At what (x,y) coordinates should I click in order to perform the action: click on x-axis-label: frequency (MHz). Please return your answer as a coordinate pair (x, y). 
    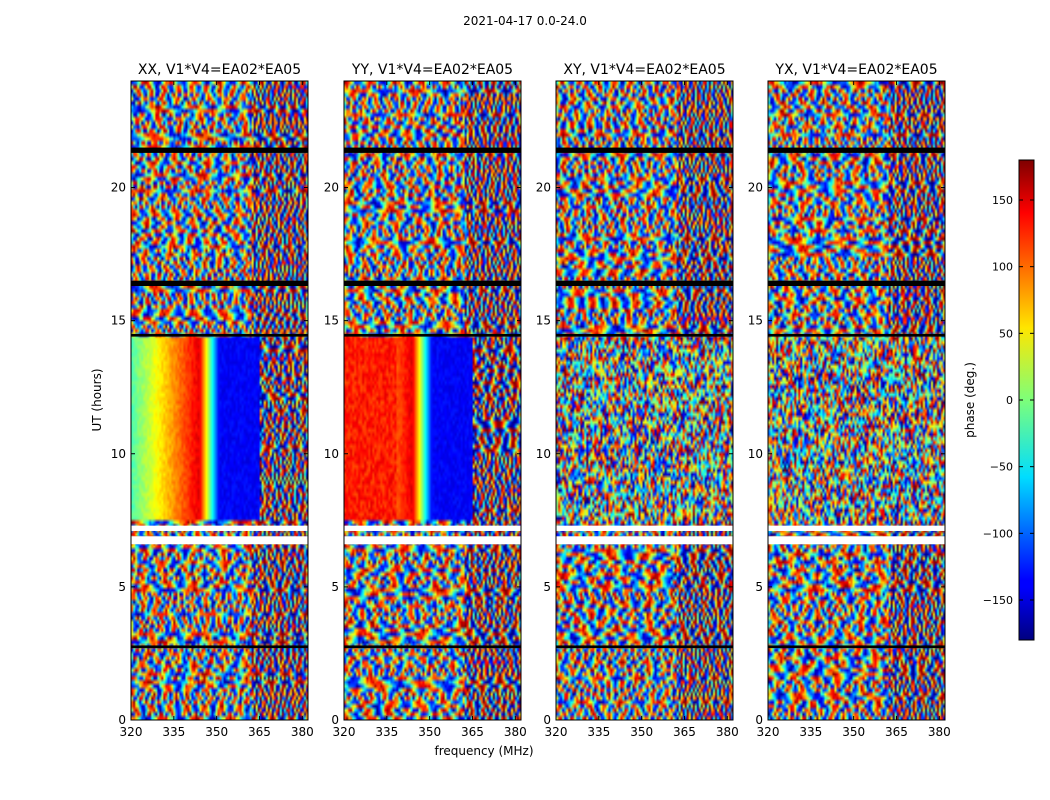
    Looking at the image, I should click on (483, 751).